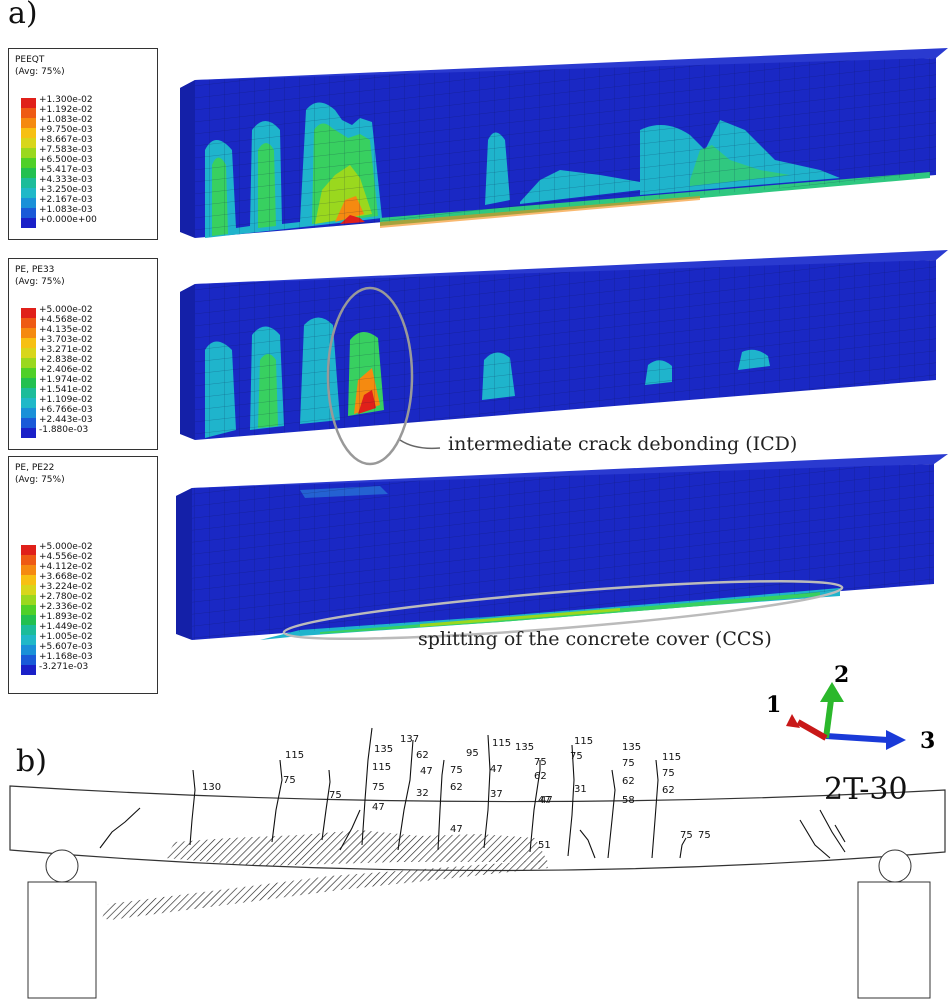  Describe the element at coordinates (66, 200) in the screenshot. I see `legend-tick-label: +2.167e-03` at that location.